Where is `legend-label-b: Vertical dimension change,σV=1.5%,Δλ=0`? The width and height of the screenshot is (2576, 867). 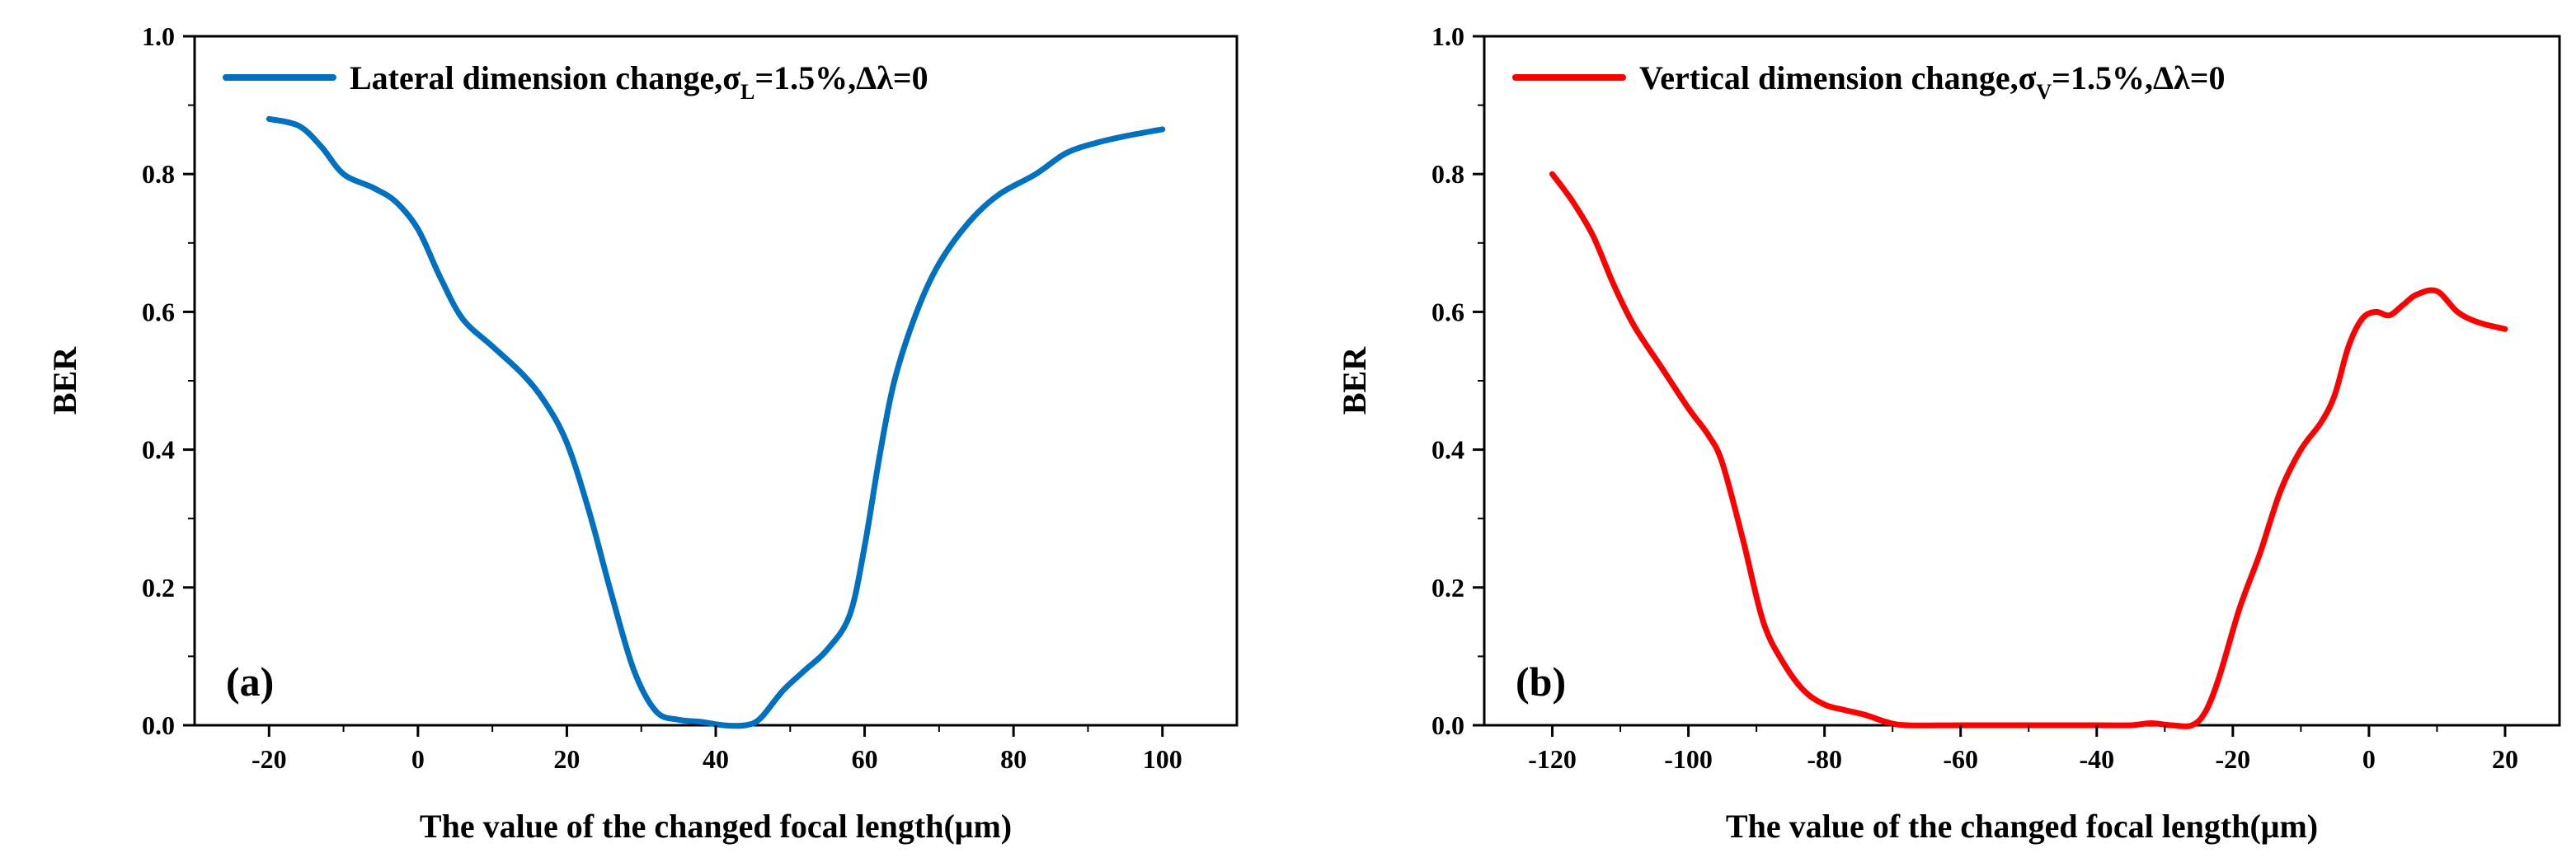
legend-label-b: Vertical dimension change,σV=1.5%,Δλ=0 is located at coordinates (1932, 81).